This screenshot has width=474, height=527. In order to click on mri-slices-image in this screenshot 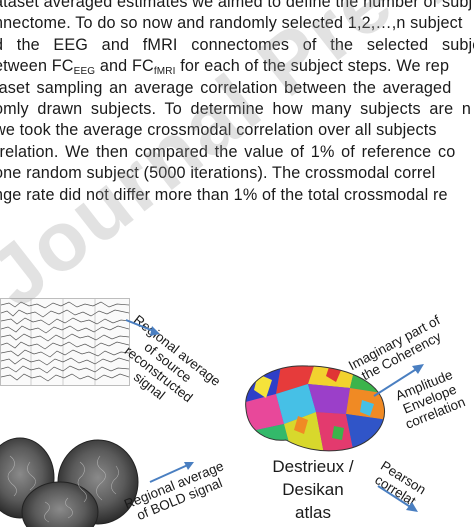, I will do `click(70, 479)`.